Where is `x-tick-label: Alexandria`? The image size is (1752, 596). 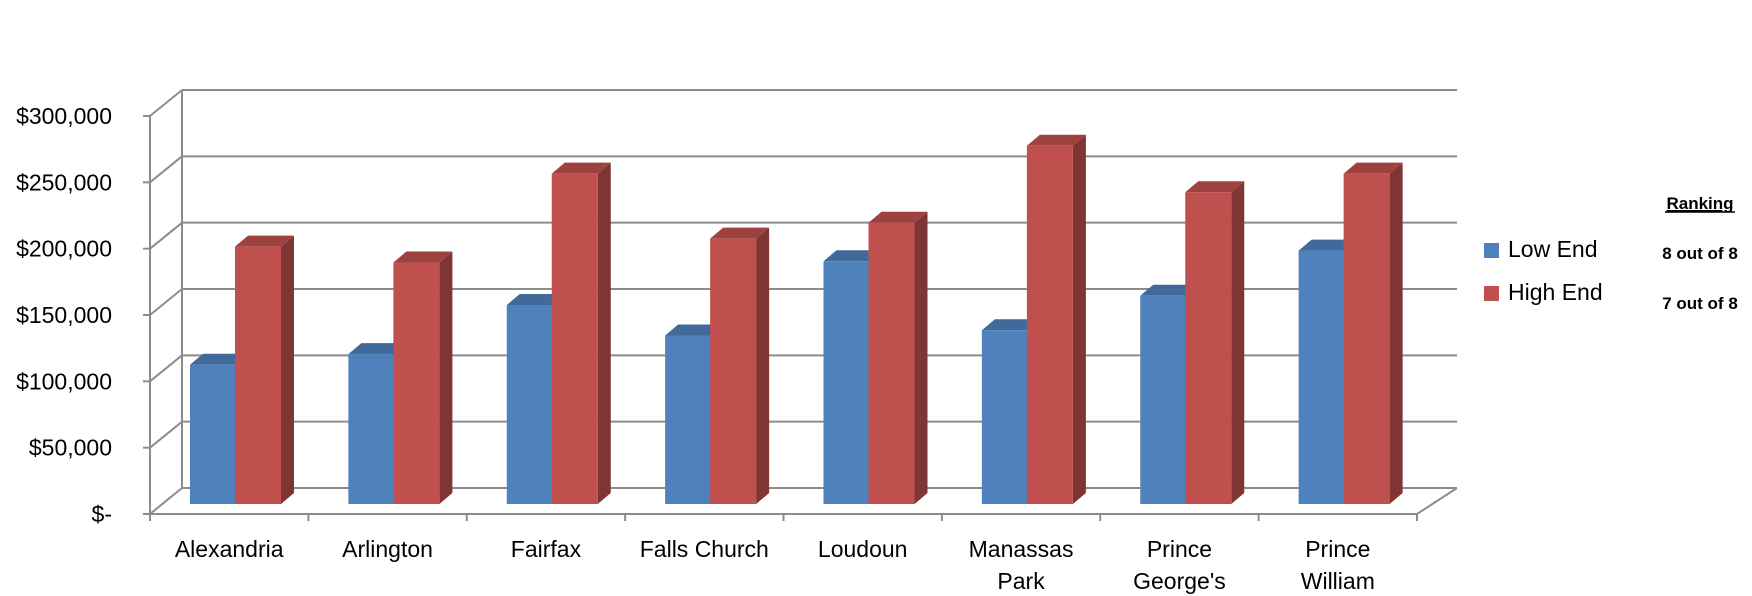
x-tick-label: Alexandria is located at coordinates (229, 549).